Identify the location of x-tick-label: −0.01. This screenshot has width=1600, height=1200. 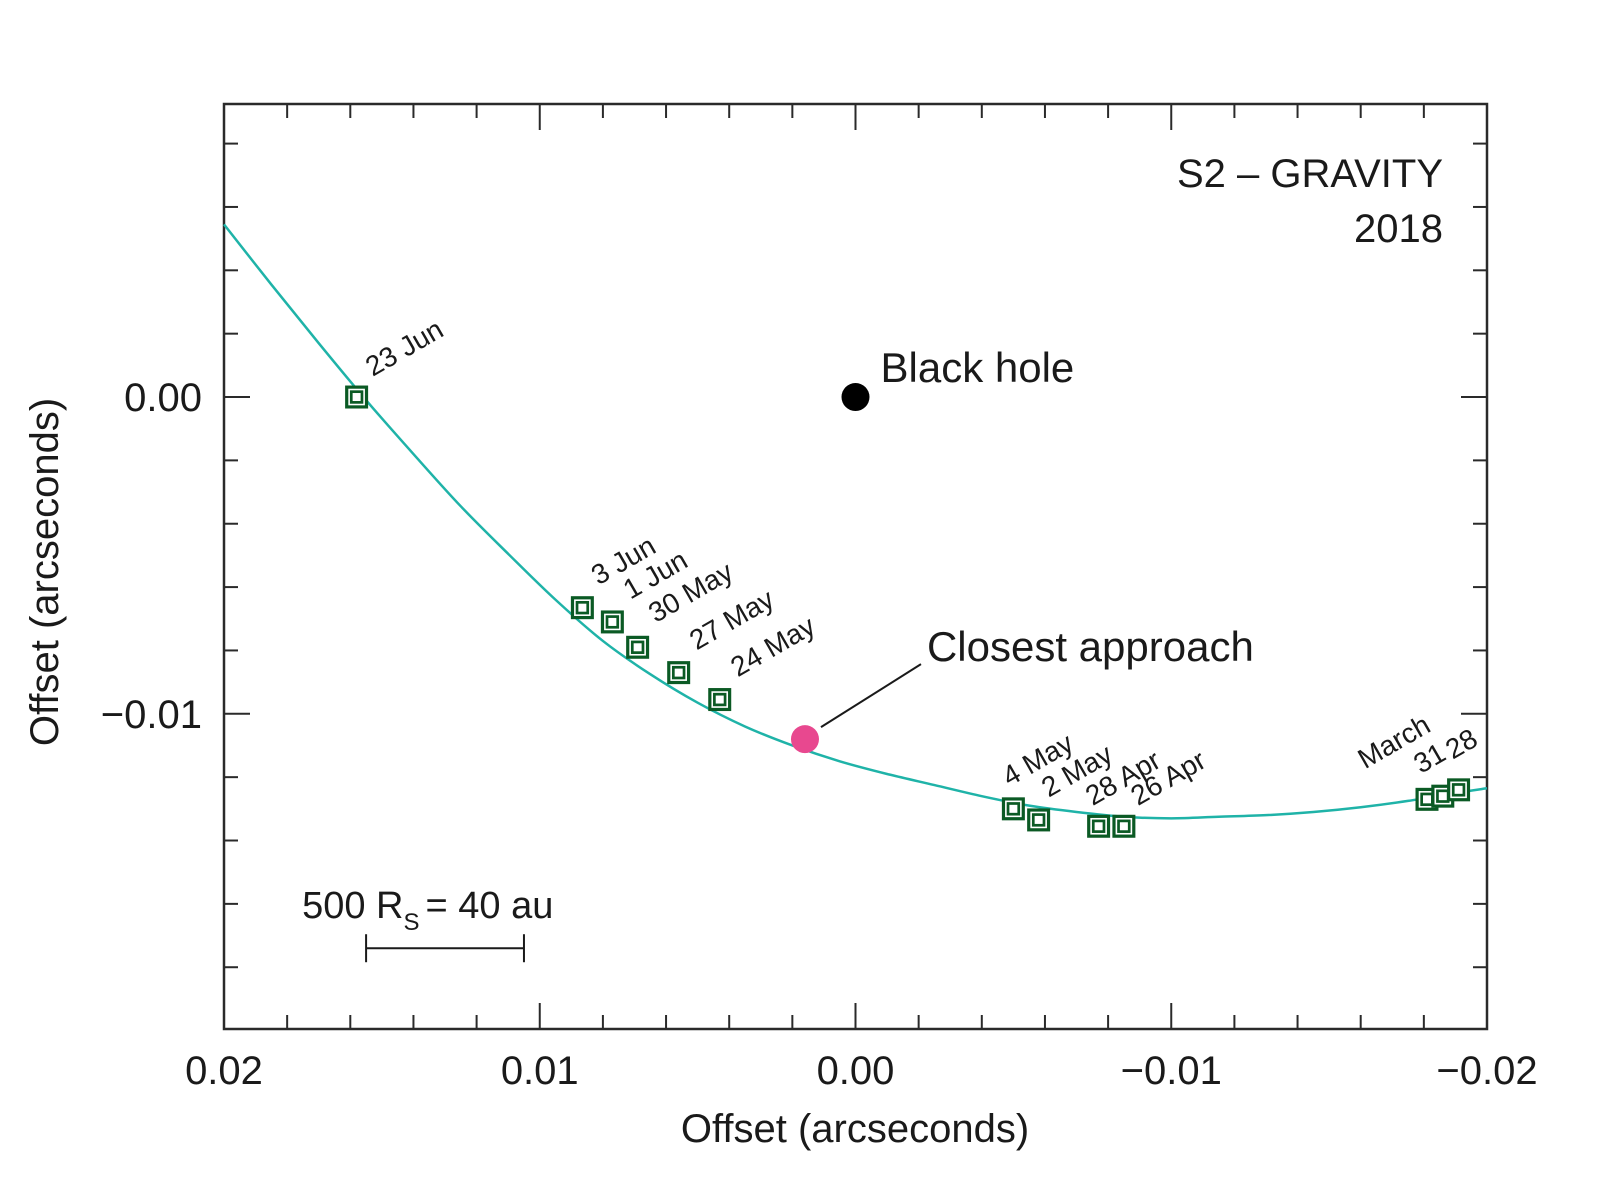
(1171, 1071).